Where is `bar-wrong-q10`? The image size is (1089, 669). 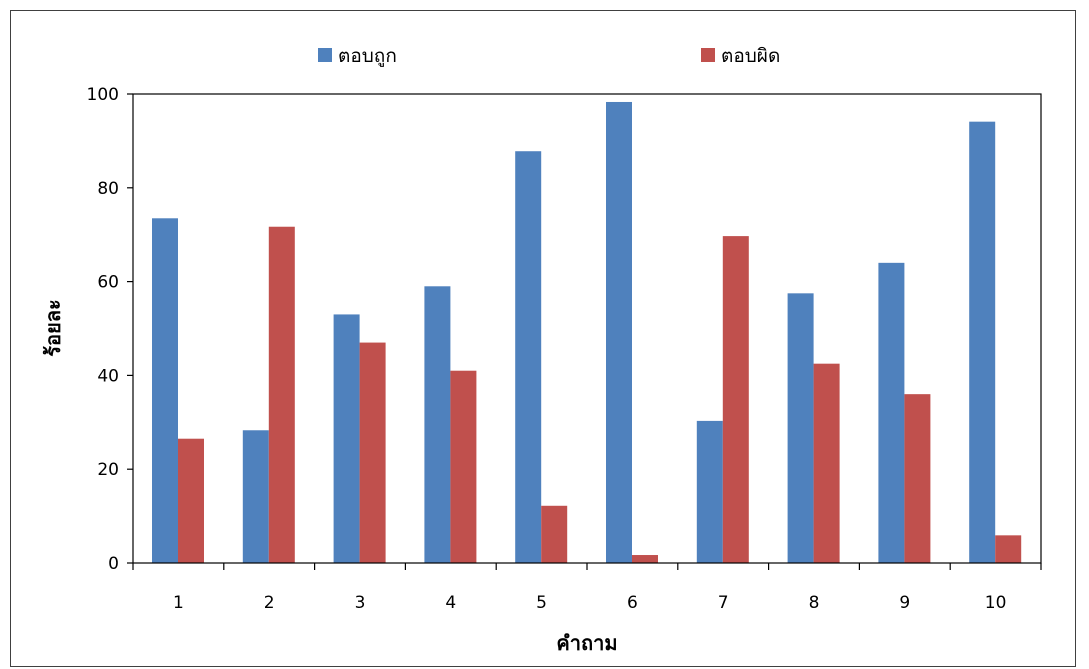
bar-wrong-q10 is located at coordinates (1008, 549).